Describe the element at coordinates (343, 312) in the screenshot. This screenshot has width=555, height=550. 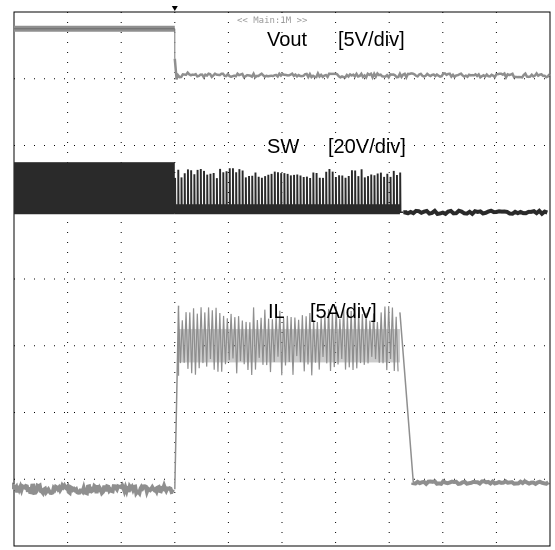
I see `il-scale: [5A/div]` at that location.